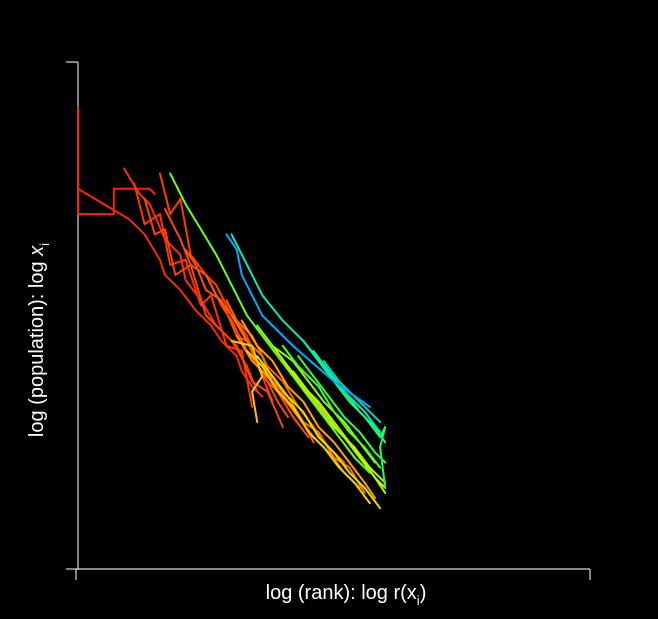 The height and width of the screenshot is (619, 658). Describe the element at coordinates (346, 595) in the screenshot. I see `x-axis-label: log (rank): log r(xi)` at that location.